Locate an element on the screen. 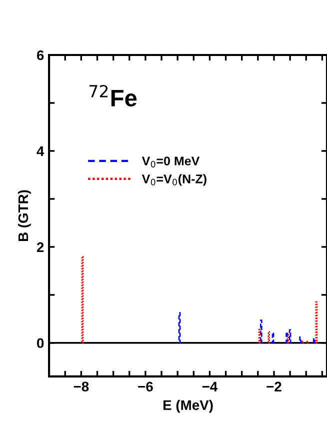 This screenshot has height=423, width=327. y-tick-label: 2 is located at coordinates (40, 247).